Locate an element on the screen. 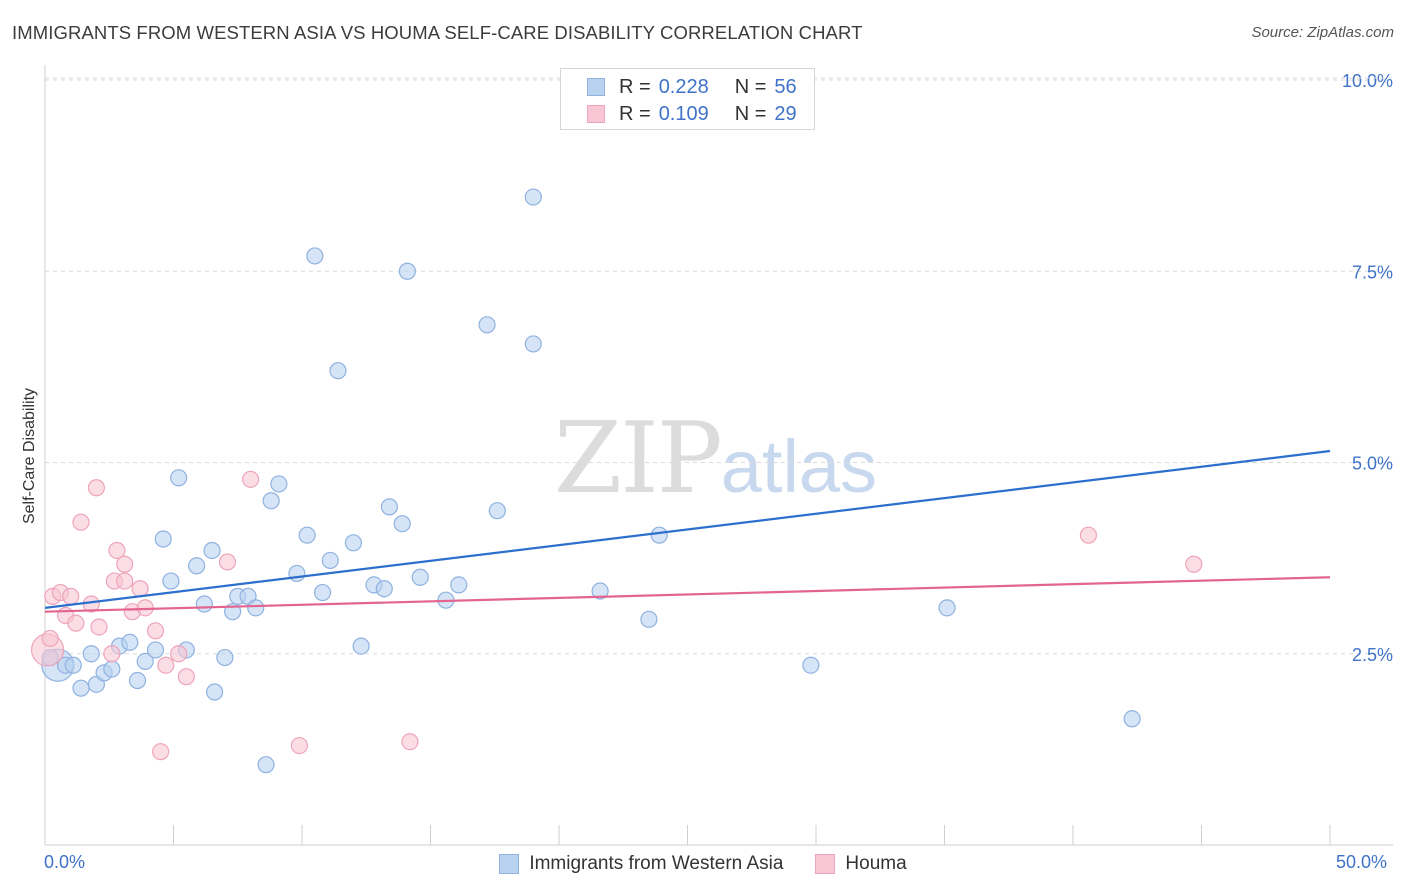  x-tick-min: 0.0% is located at coordinates (65, 862).